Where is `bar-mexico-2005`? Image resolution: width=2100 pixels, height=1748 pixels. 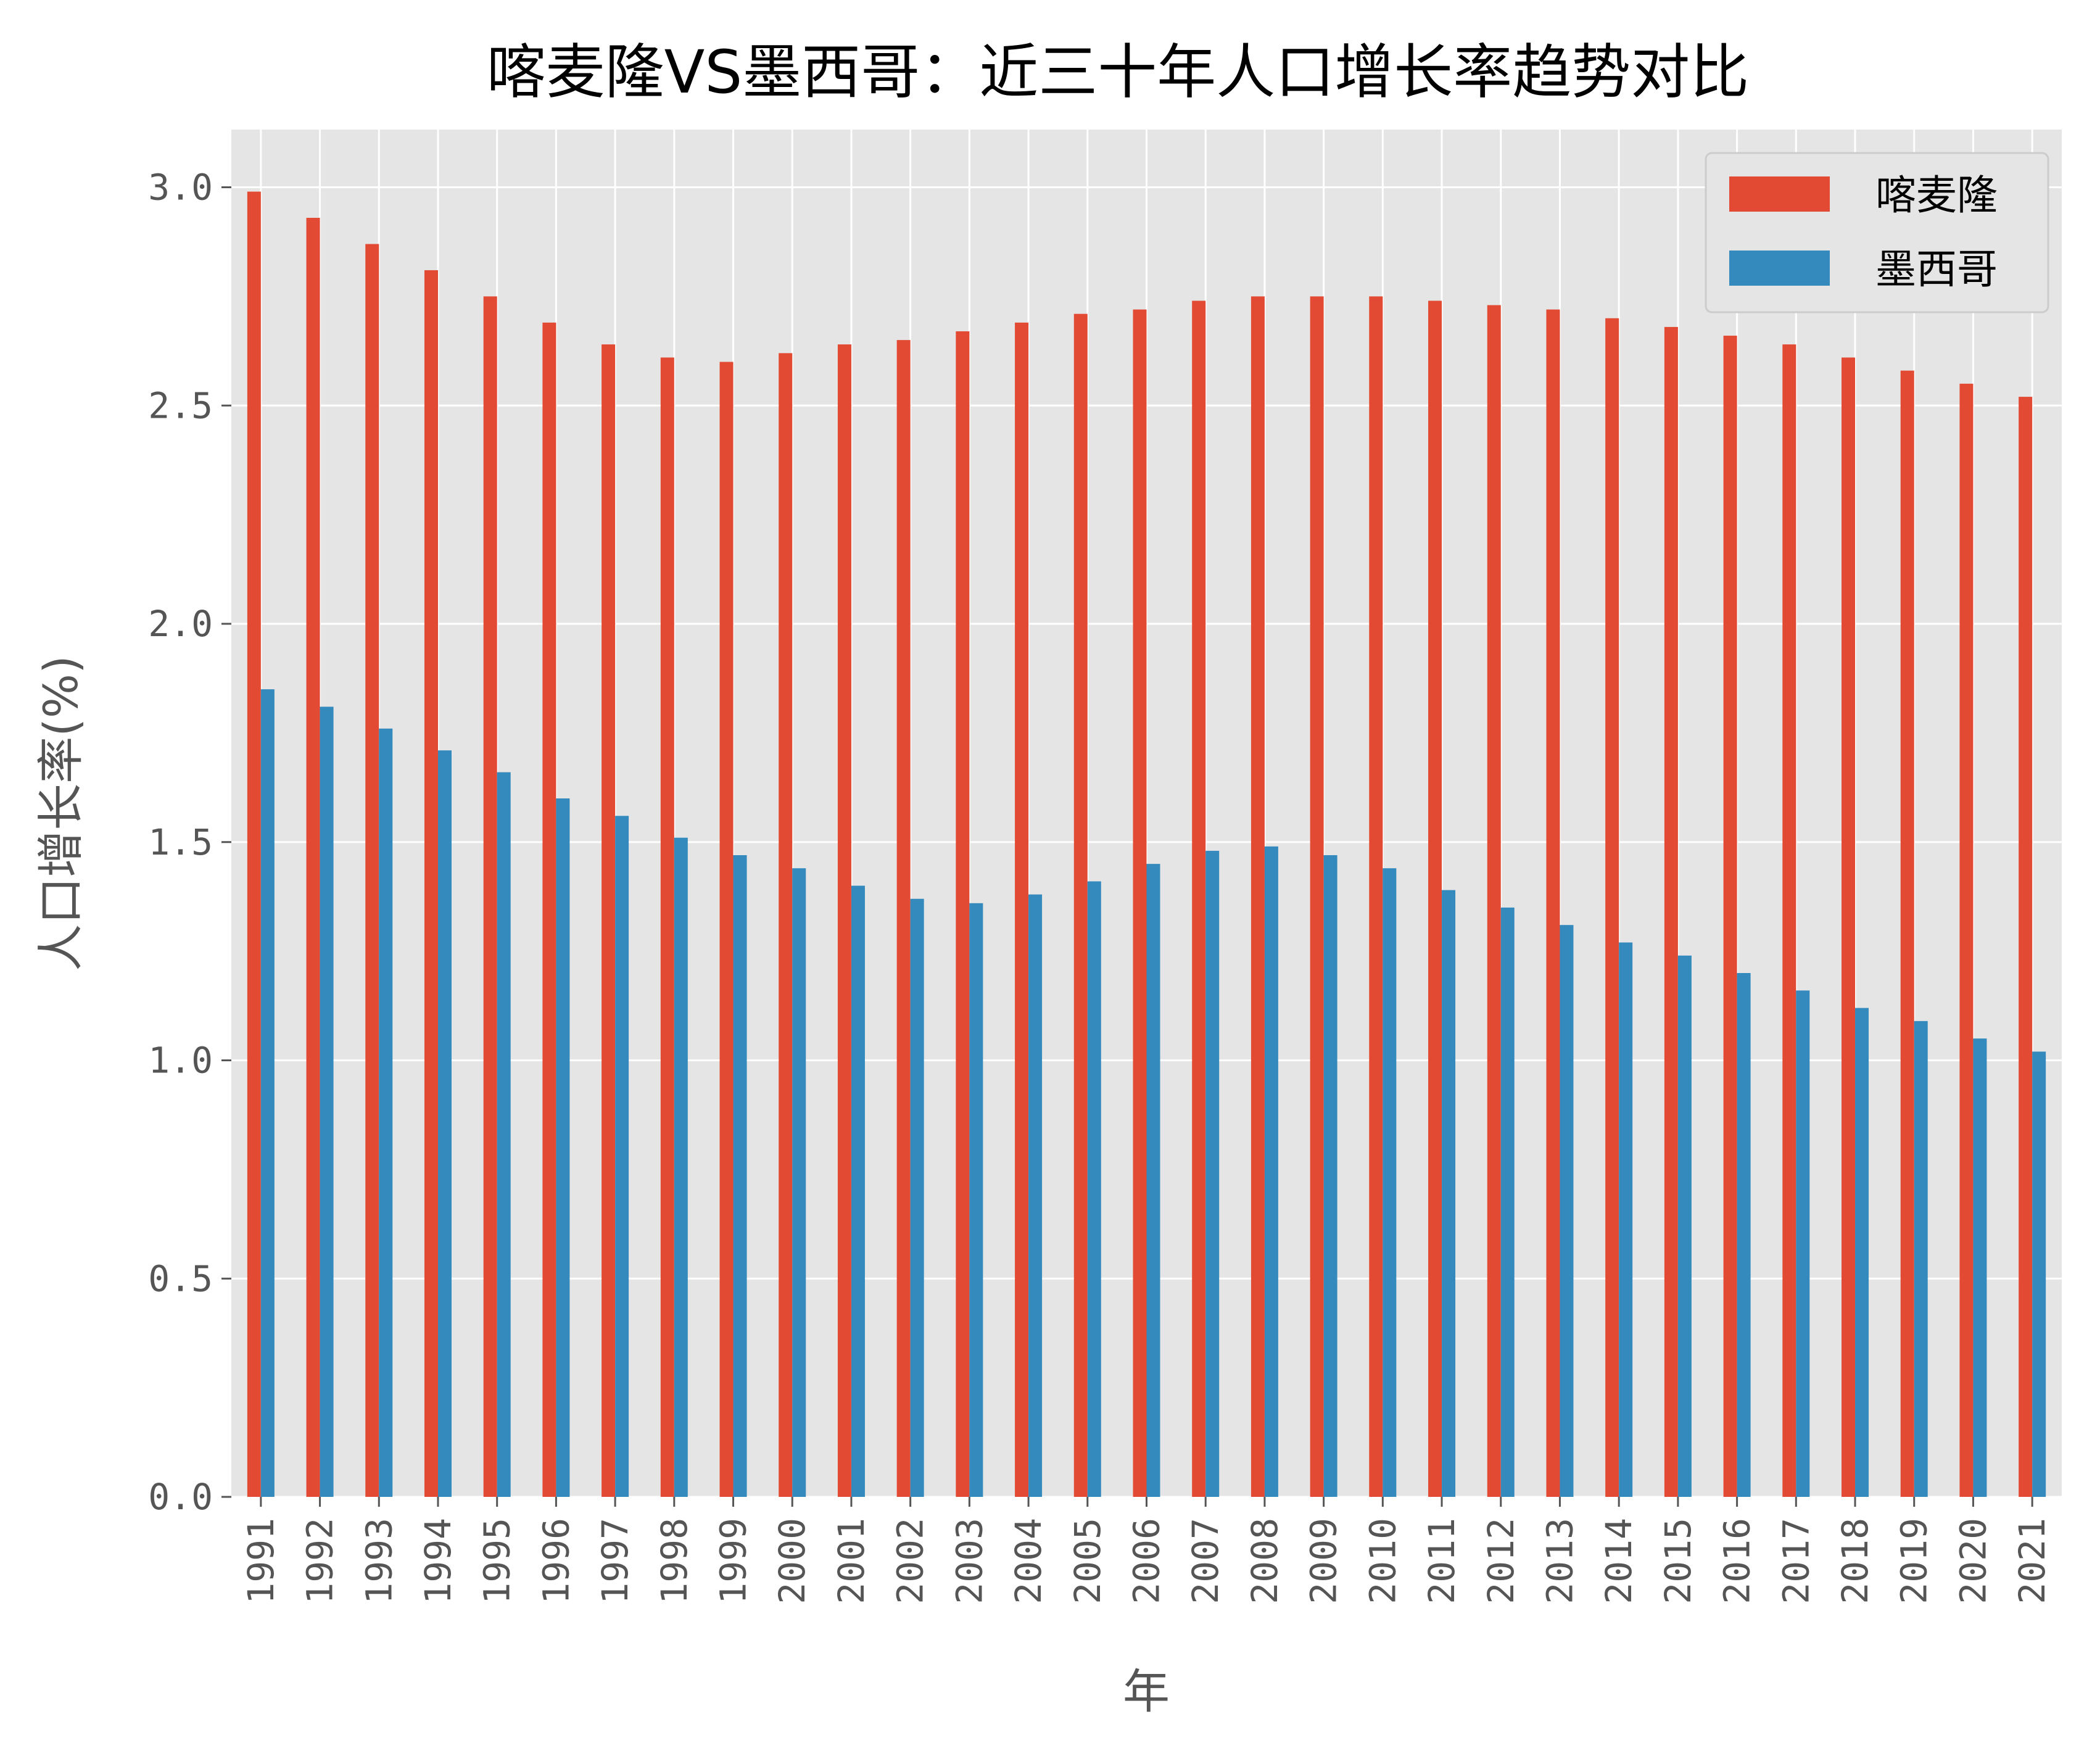
bar-mexico-2005 is located at coordinates (1094, 1189).